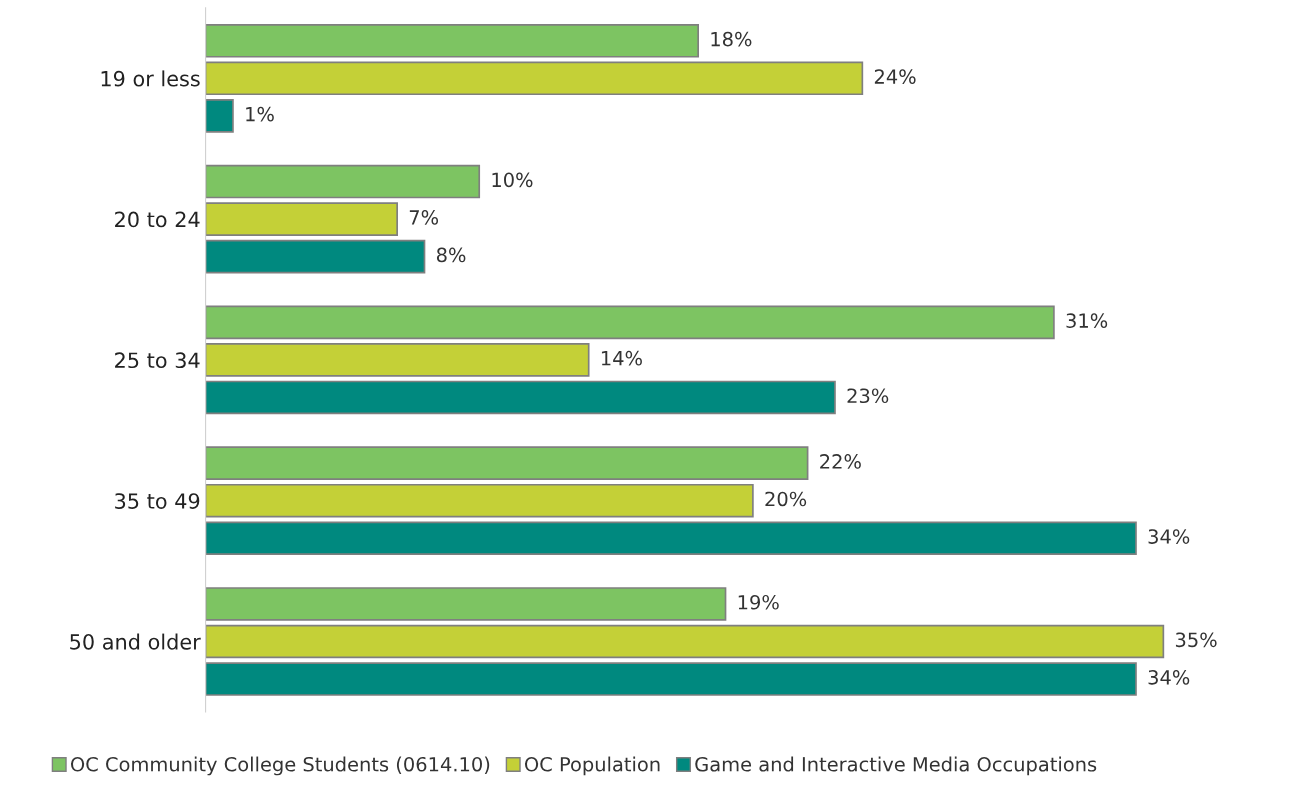 The image size is (1293, 791). Describe the element at coordinates (157, 219) in the screenshot. I see `y-tick-label: 20 to 24` at that location.